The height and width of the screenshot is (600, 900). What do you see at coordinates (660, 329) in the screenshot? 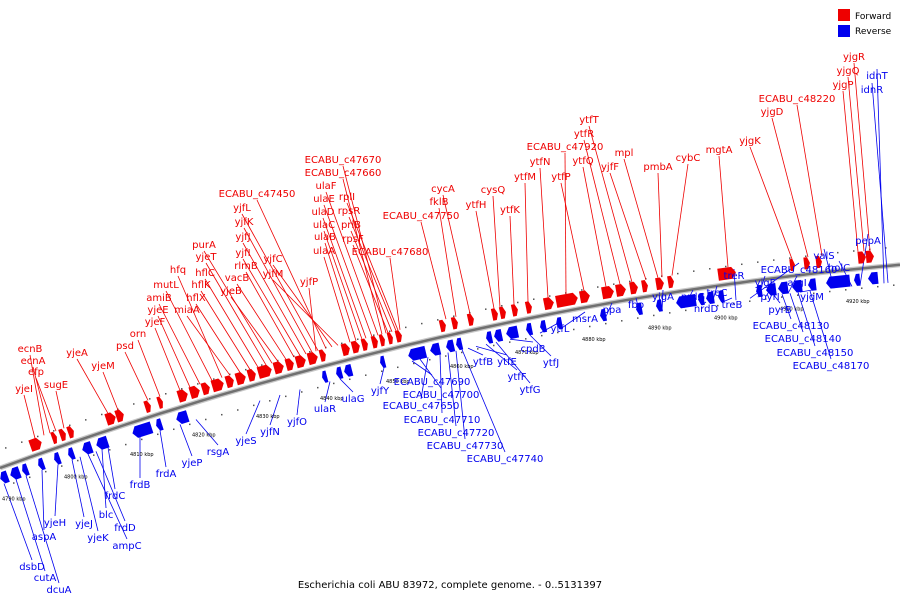
I see `position-tick-label: 4890 kbp` at bounding box center [660, 329].